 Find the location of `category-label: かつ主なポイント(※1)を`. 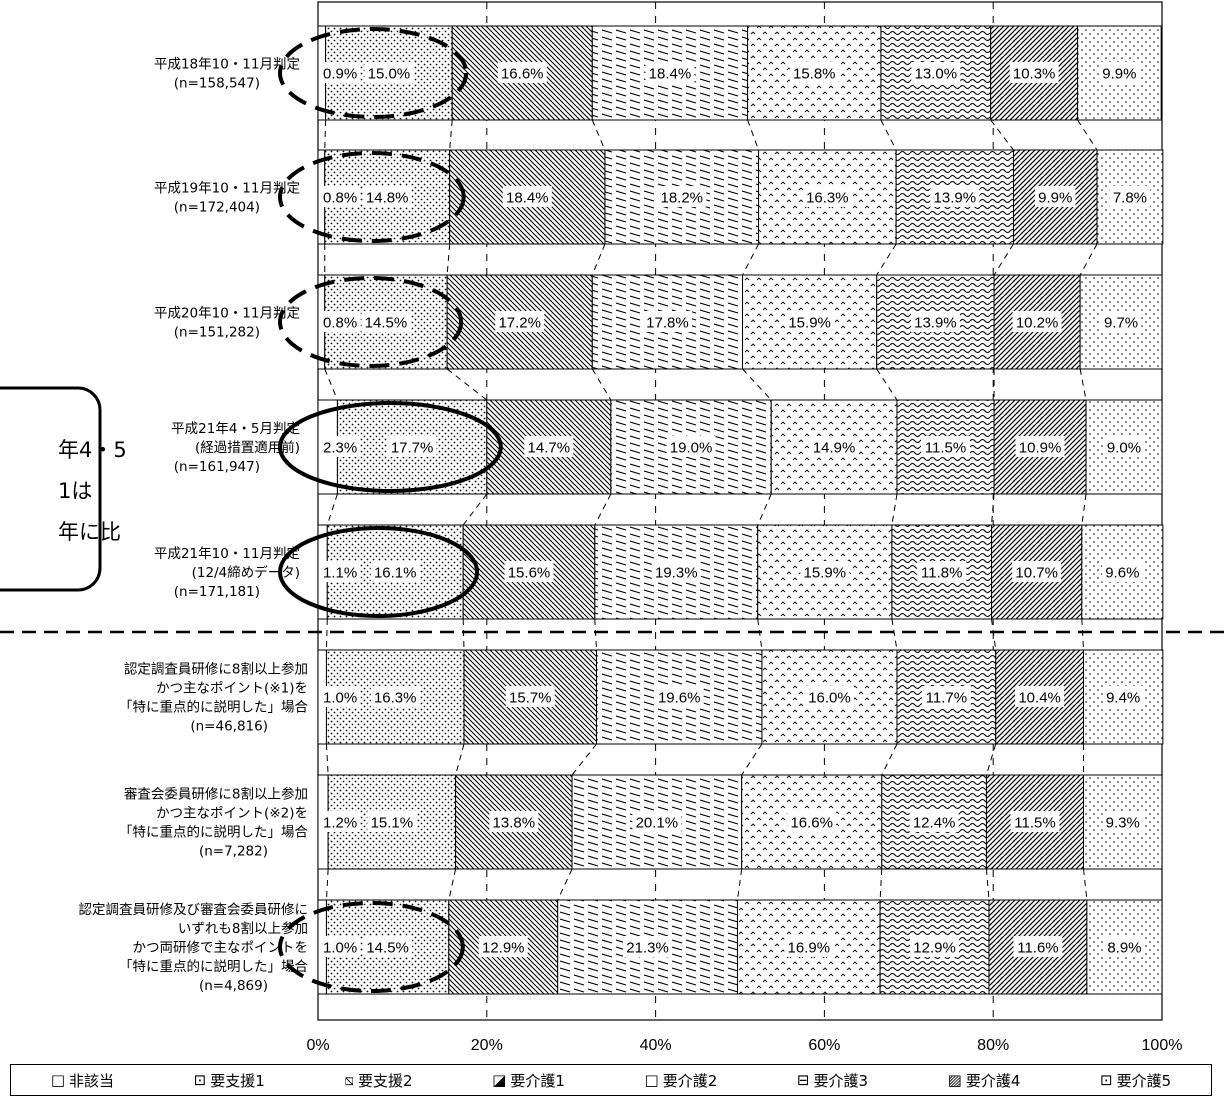

category-label: かつ主なポイント(※1)を is located at coordinates (232, 689).